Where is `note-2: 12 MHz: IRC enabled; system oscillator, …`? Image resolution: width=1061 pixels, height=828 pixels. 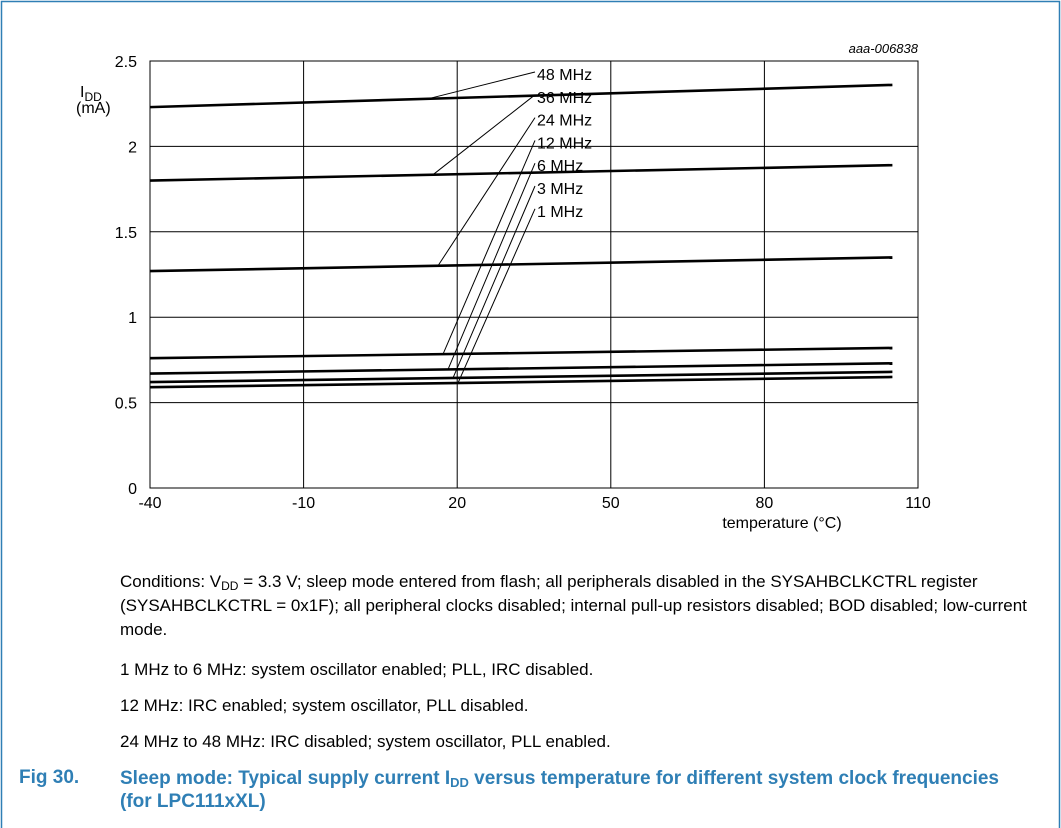 note-2: 12 MHz: IRC enabled; system oscillator, … is located at coordinates (324, 705).